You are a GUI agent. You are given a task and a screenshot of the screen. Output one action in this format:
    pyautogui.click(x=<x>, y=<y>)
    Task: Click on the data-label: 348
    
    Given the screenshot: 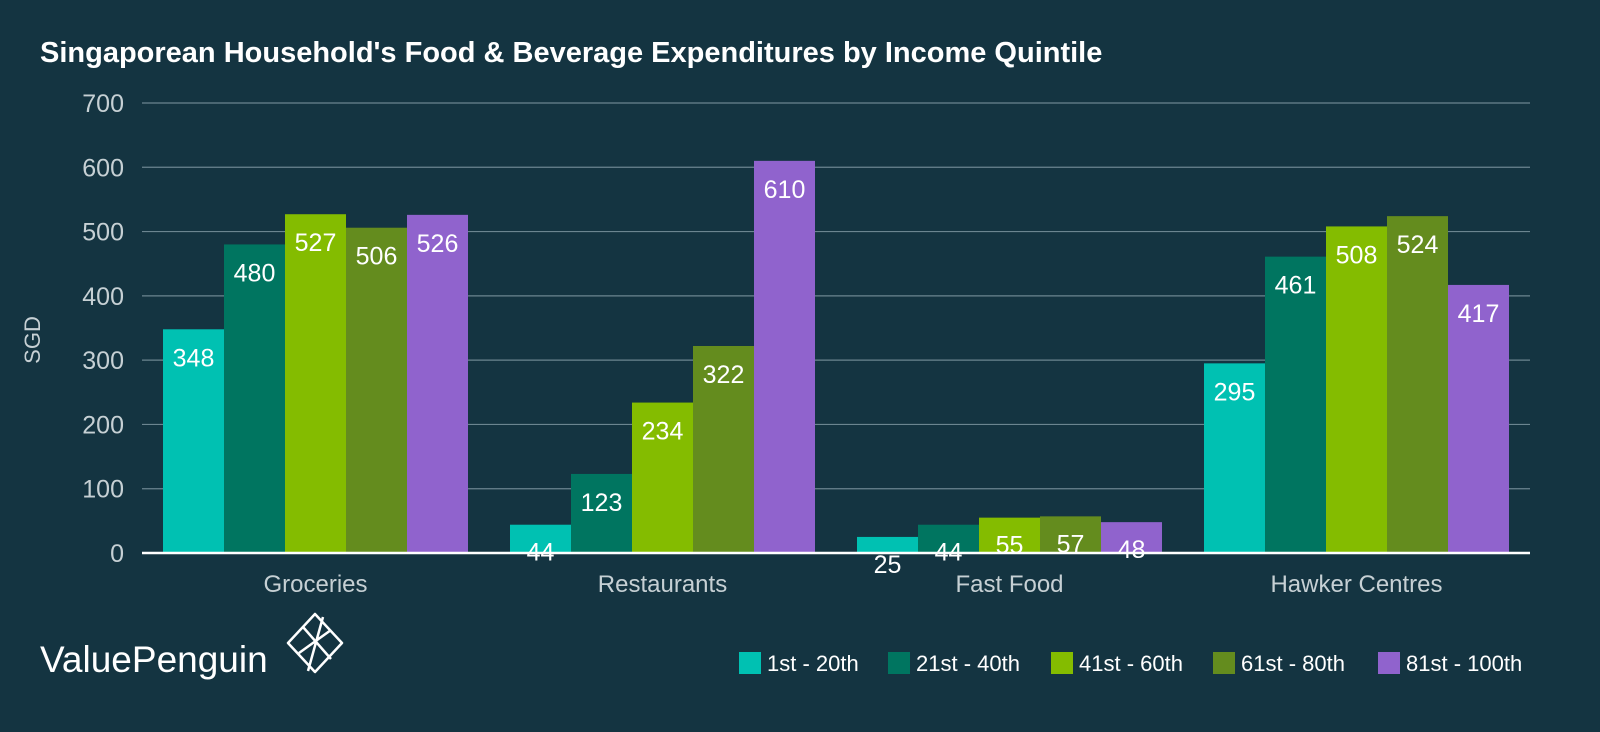 What is the action you would take?
    pyautogui.click(x=194, y=358)
    